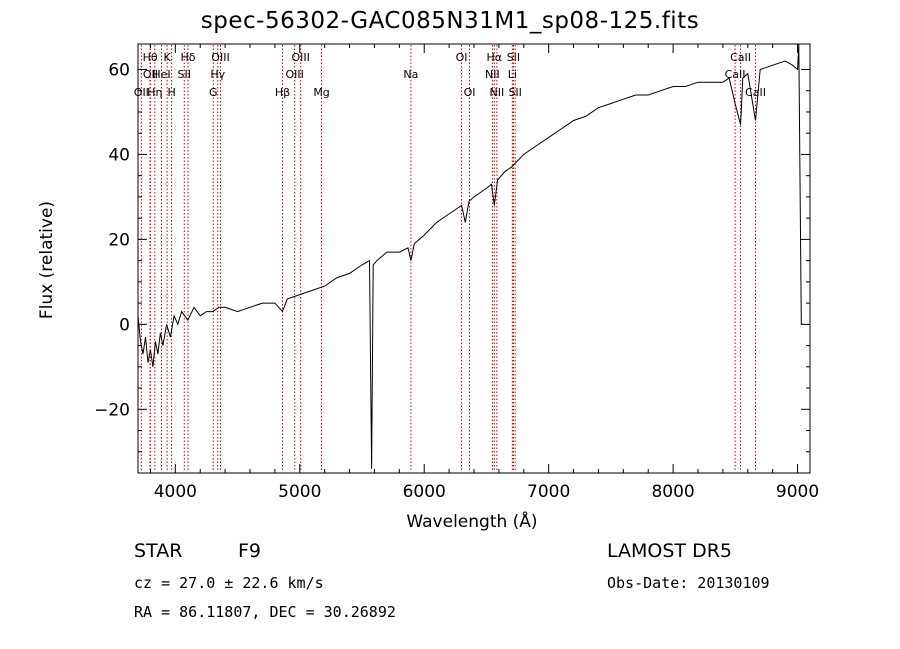 The width and height of the screenshot is (900, 649). Describe the element at coordinates (472, 522) in the screenshot. I see `x-axis-label: Wavelength (Å)` at that location.